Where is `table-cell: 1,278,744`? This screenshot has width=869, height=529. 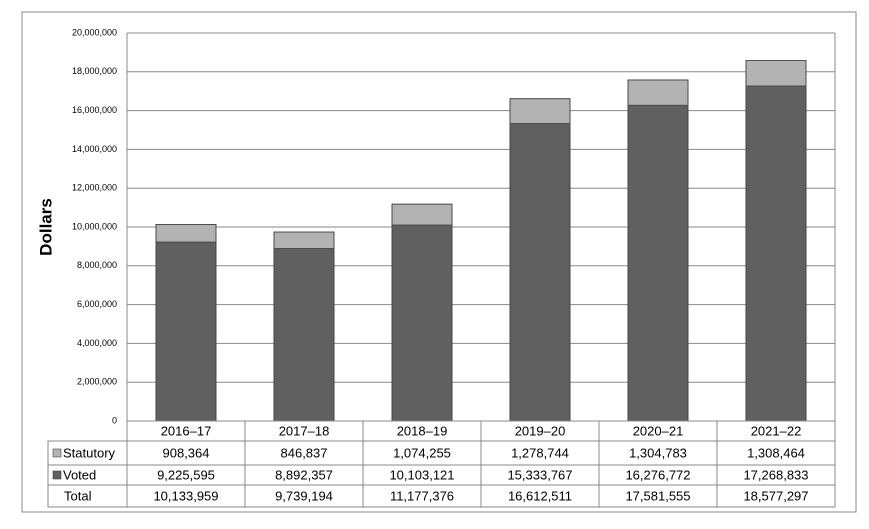
table-cell: 1,278,744 is located at coordinates (540, 452).